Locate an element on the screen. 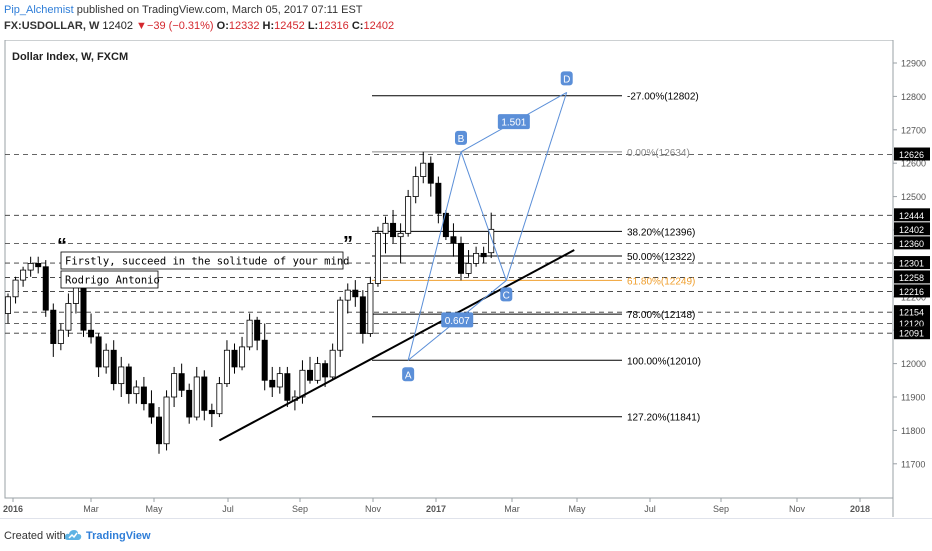 The height and width of the screenshot is (551, 932). high-value: 12452 is located at coordinates (289, 26).